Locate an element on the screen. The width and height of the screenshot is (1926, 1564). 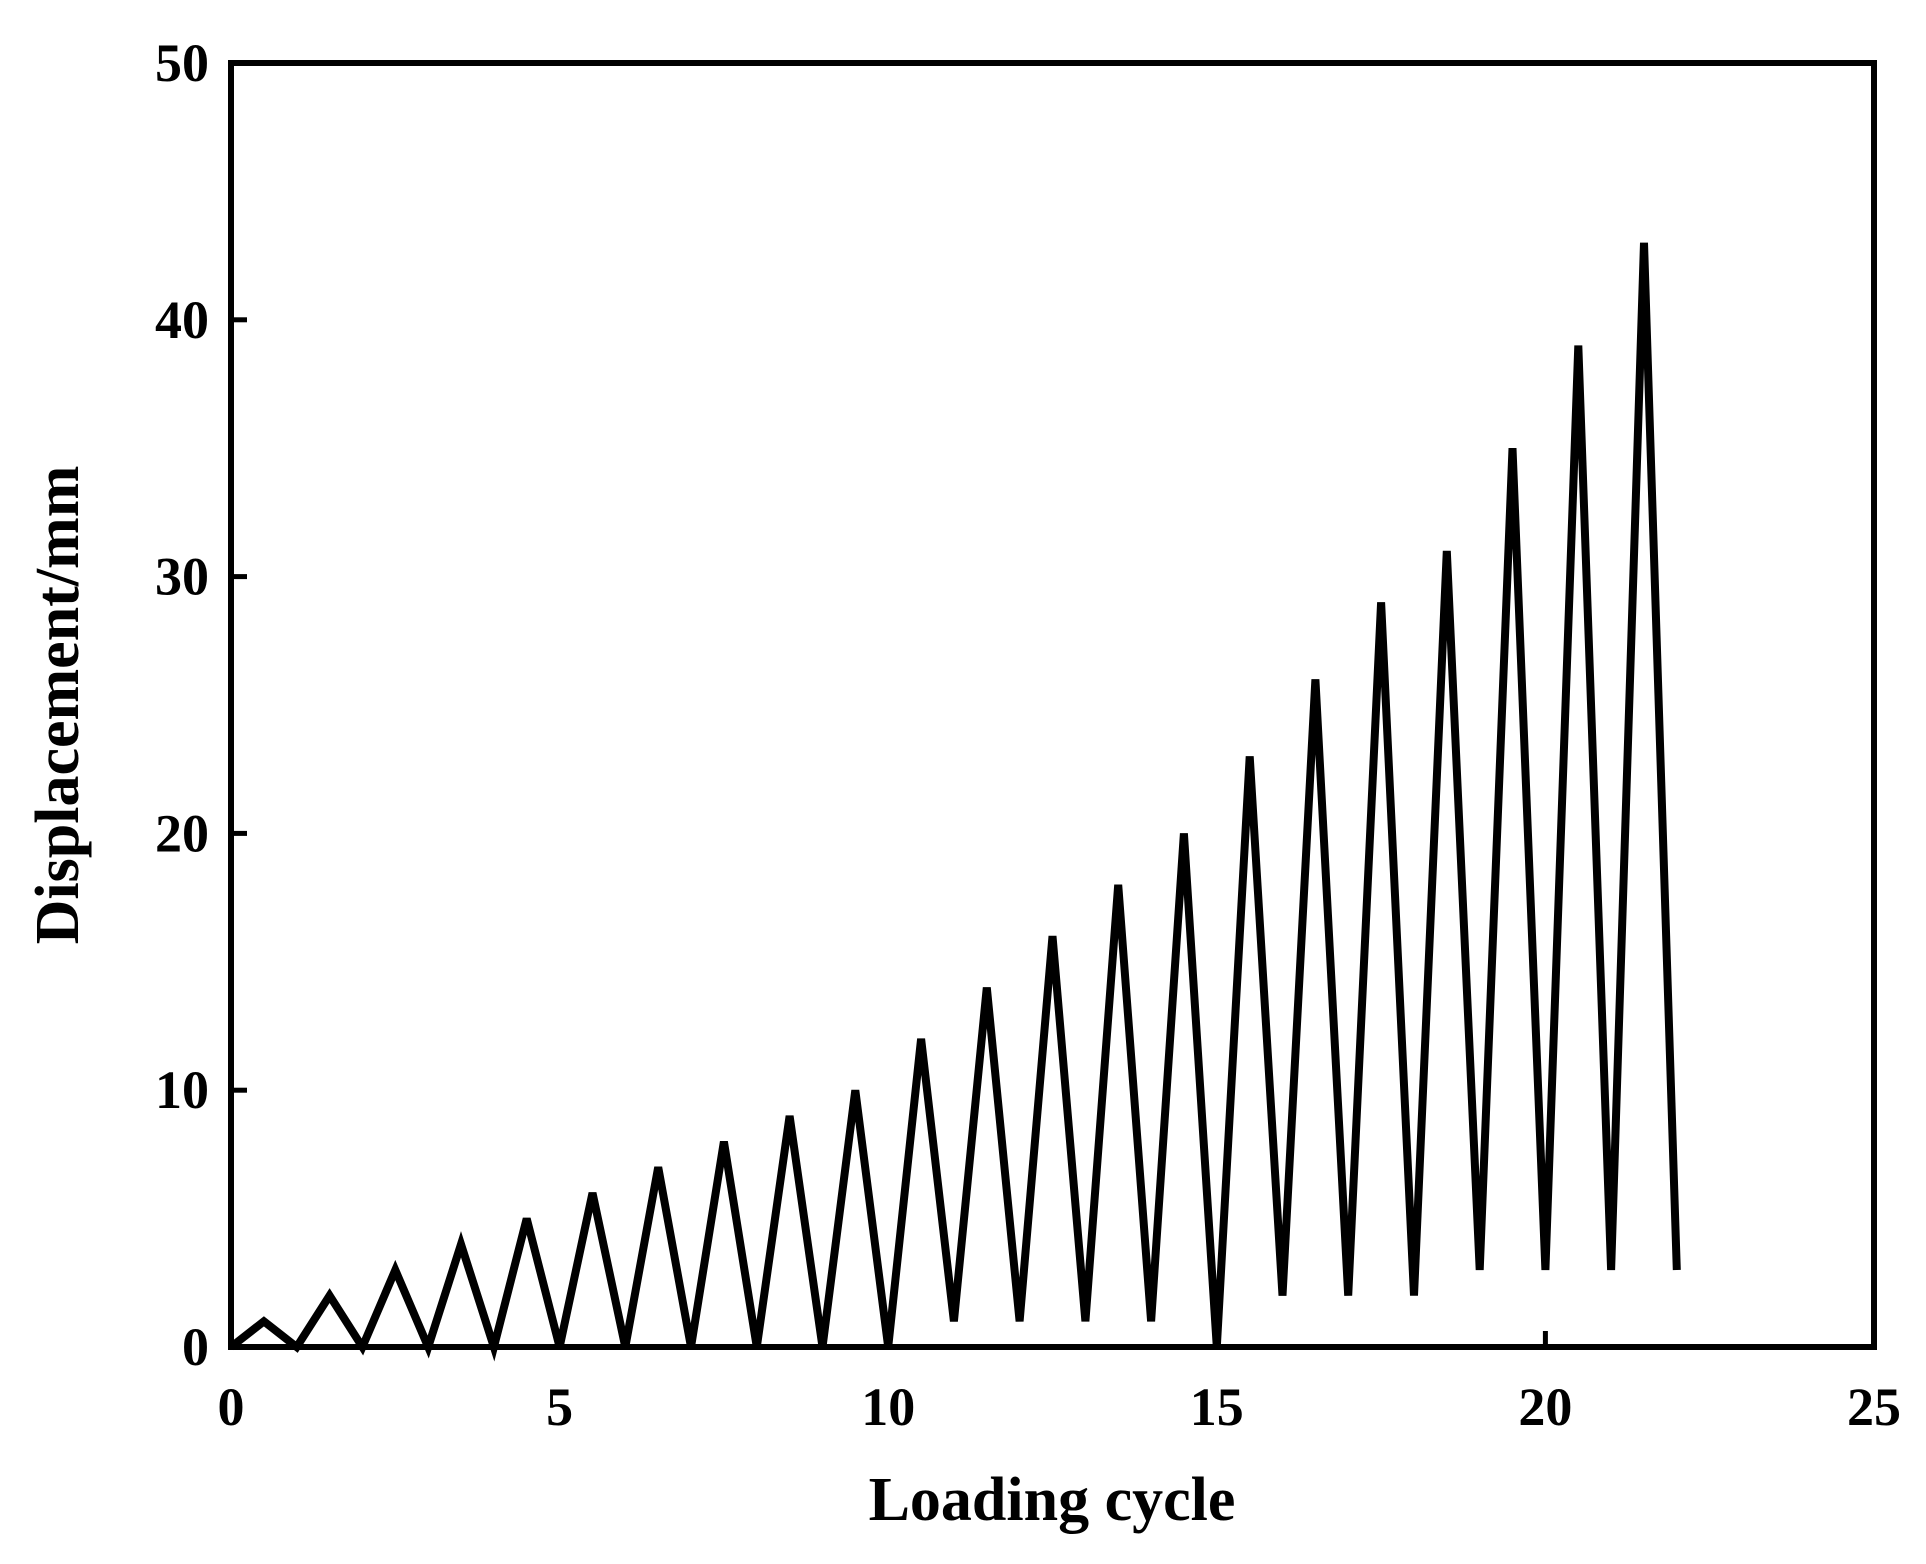
x-tick-label: 0 is located at coordinates (231, 1407).